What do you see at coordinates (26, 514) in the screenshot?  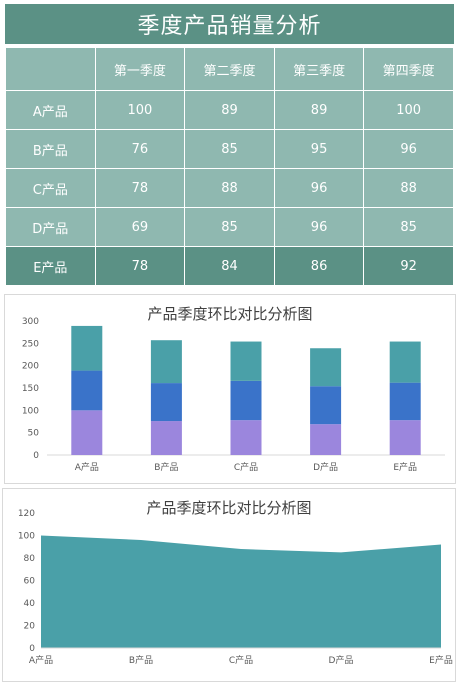 I see `y-tick-label: 120` at bounding box center [26, 514].